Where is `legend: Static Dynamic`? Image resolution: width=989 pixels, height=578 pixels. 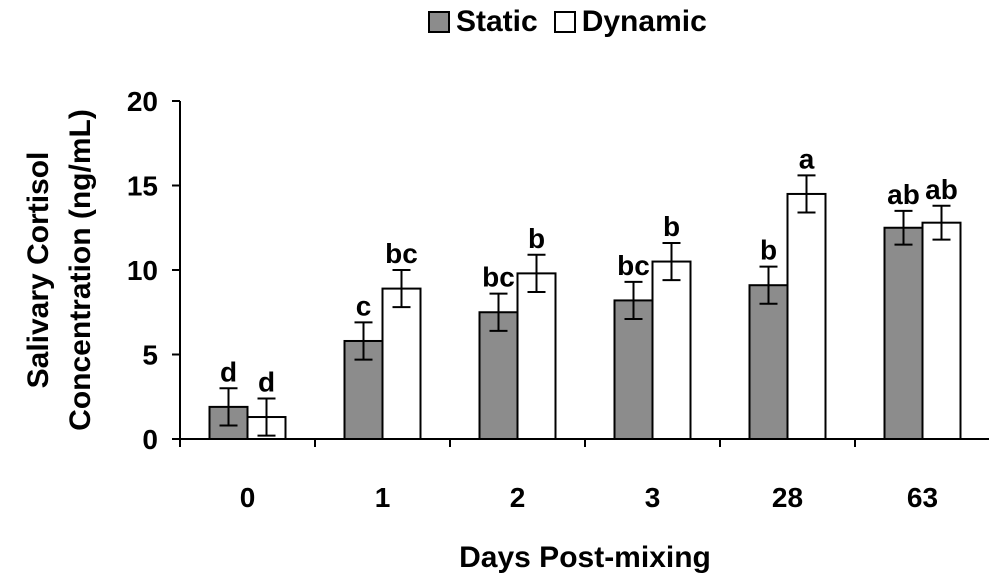
legend: Static Dynamic is located at coordinates (575, 22).